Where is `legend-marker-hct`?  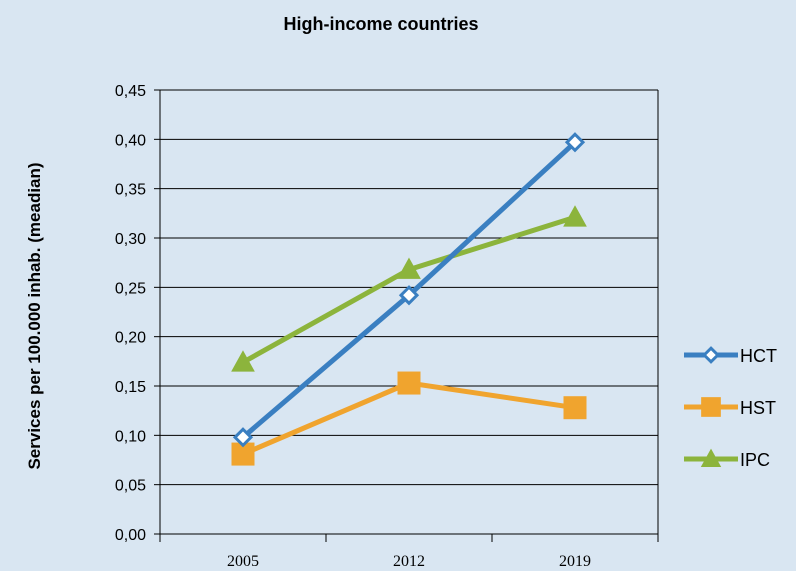
legend-marker-hct is located at coordinates (711, 355).